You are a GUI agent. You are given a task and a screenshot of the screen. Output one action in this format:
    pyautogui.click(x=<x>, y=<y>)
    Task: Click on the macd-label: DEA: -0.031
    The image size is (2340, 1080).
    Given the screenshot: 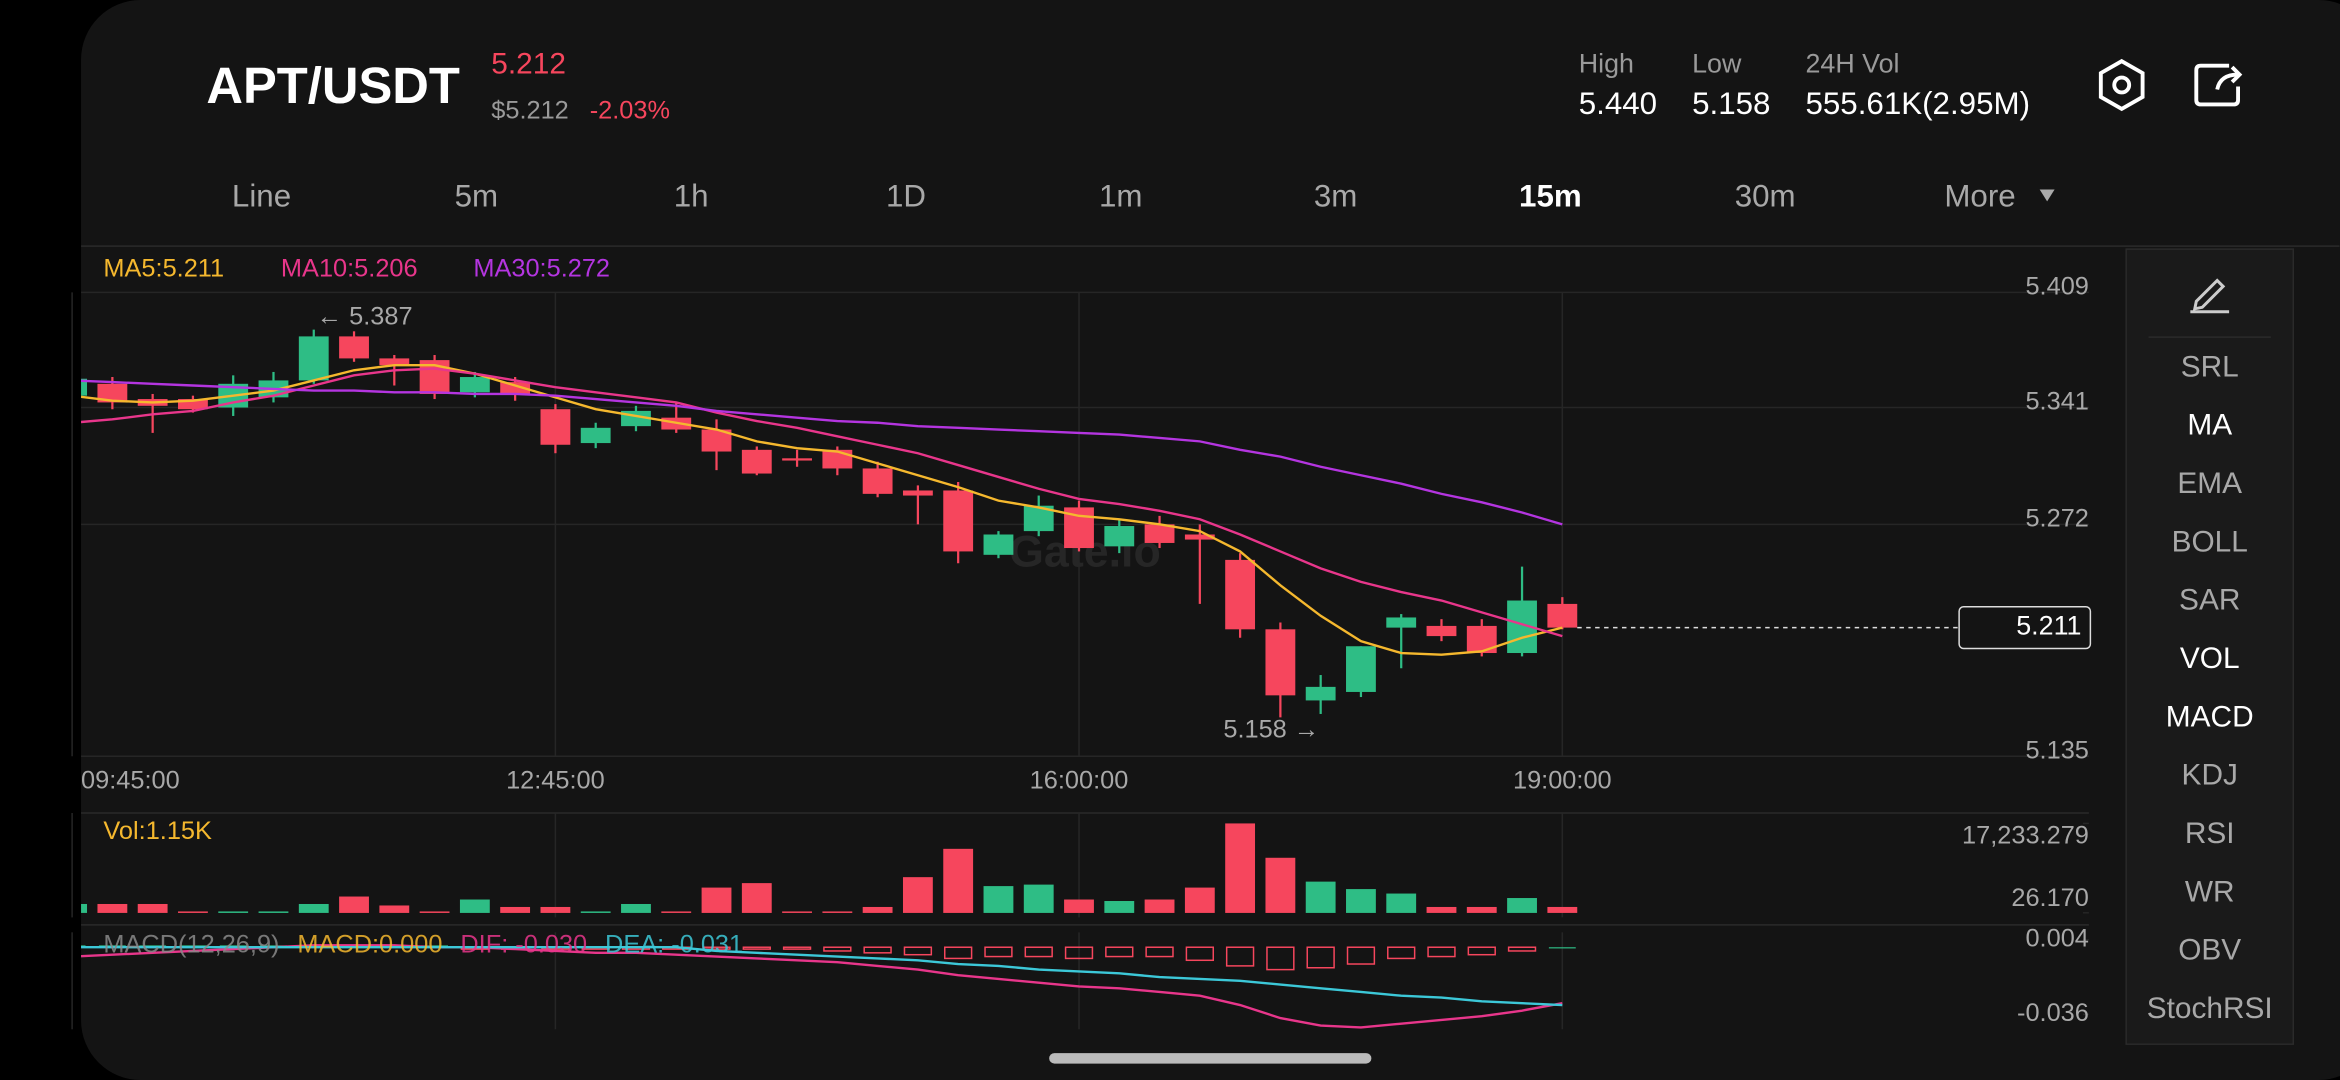 What is the action you would take?
    pyautogui.click(x=674, y=944)
    